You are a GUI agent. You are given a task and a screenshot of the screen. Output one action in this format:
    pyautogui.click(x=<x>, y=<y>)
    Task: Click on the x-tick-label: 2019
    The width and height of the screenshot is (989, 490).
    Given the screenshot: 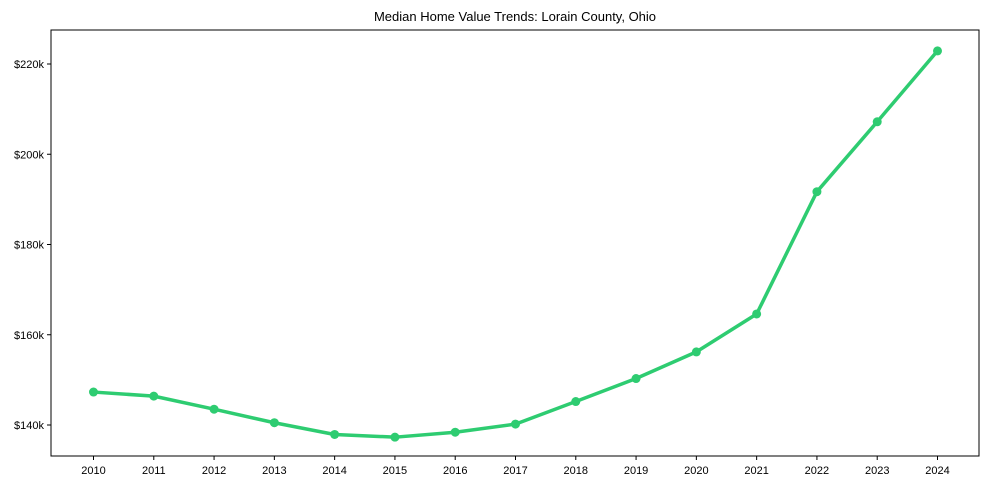 What is the action you would take?
    pyautogui.click(x=636, y=471)
    